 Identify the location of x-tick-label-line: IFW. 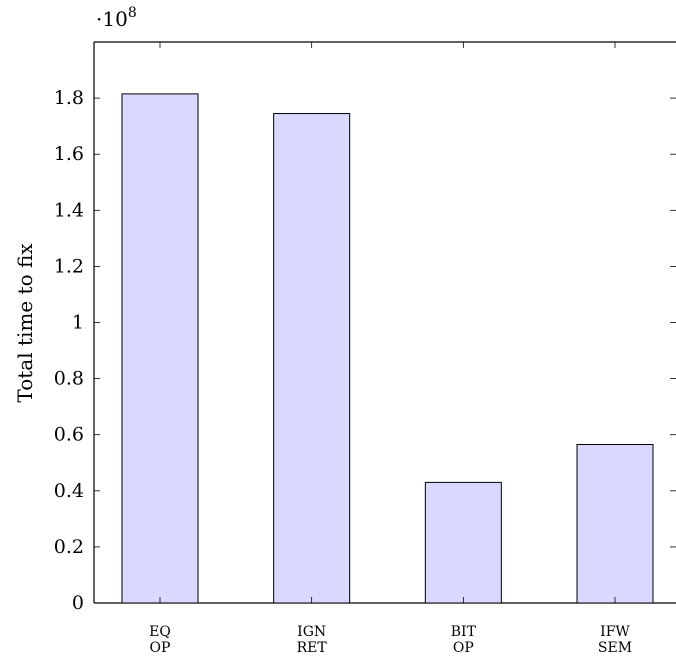
(615, 632).